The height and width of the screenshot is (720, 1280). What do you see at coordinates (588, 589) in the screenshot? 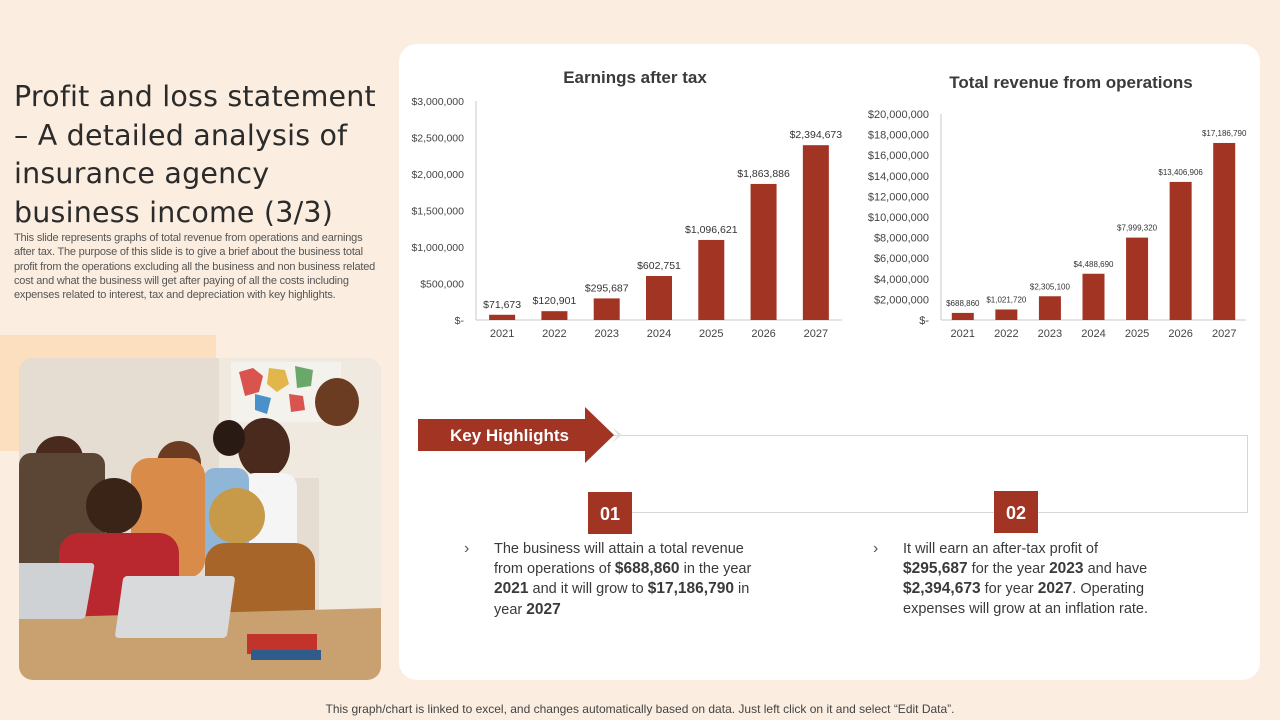
I see `highlight-text-segment: and it will grow to` at bounding box center [588, 589].